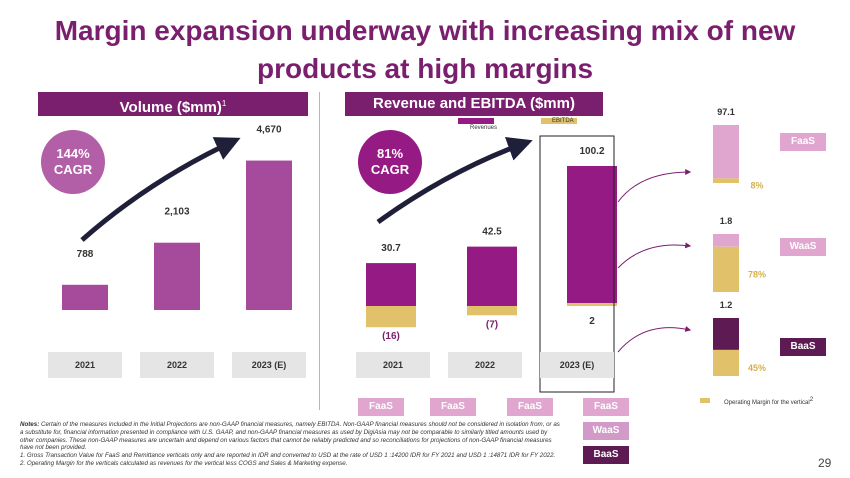 This screenshot has width=850, height=478. What do you see at coordinates (476, 121) in the screenshot?
I see `legend-revenues-swatch` at bounding box center [476, 121].